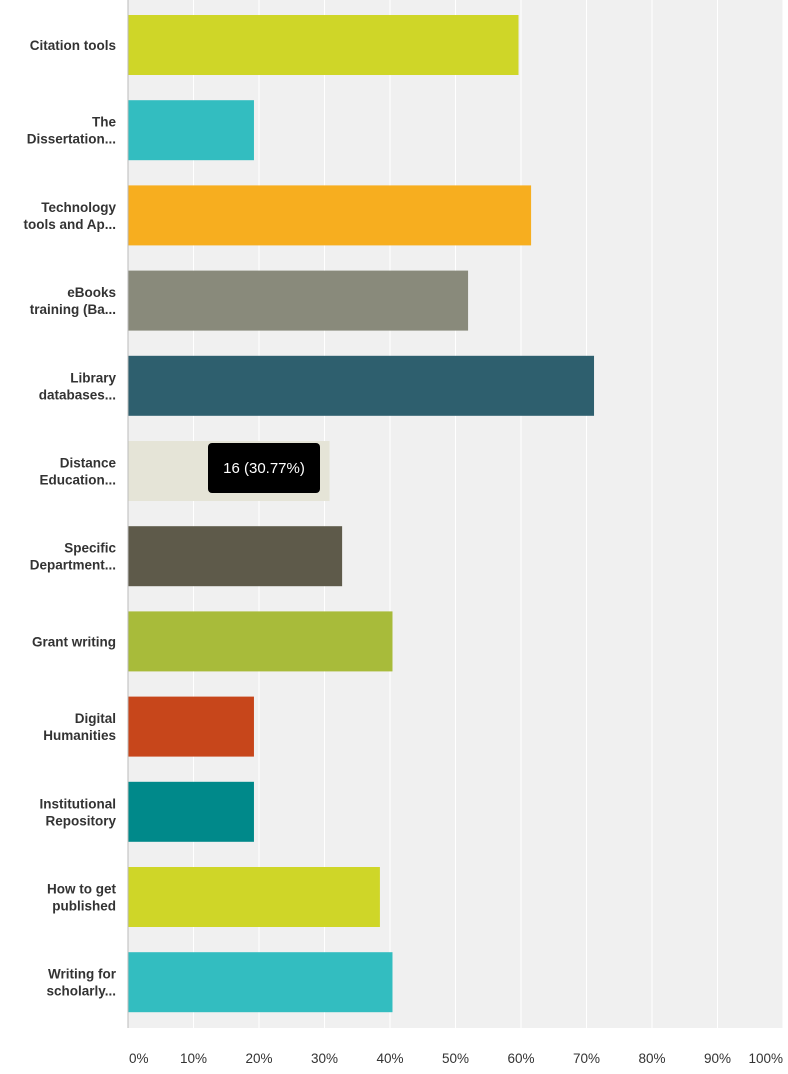 The image size is (788, 1074). Describe the element at coordinates (193, 1058) in the screenshot. I see `tick-label: 10%` at that location.